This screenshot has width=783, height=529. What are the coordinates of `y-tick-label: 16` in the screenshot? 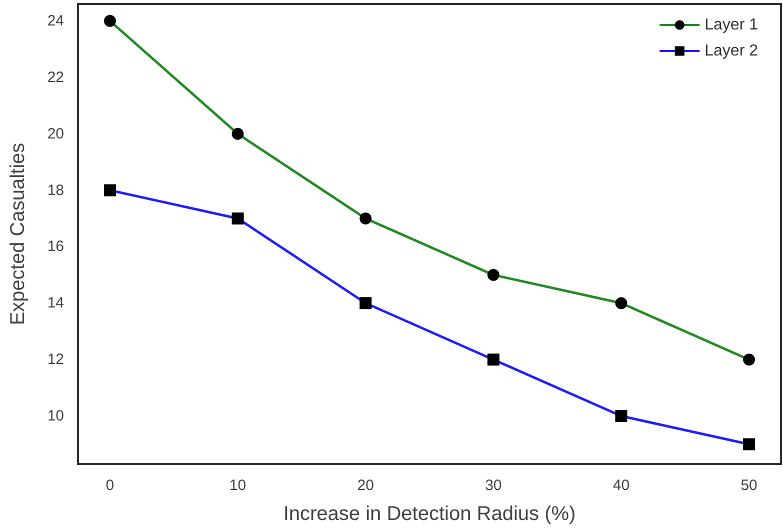 It's located at (55, 247).